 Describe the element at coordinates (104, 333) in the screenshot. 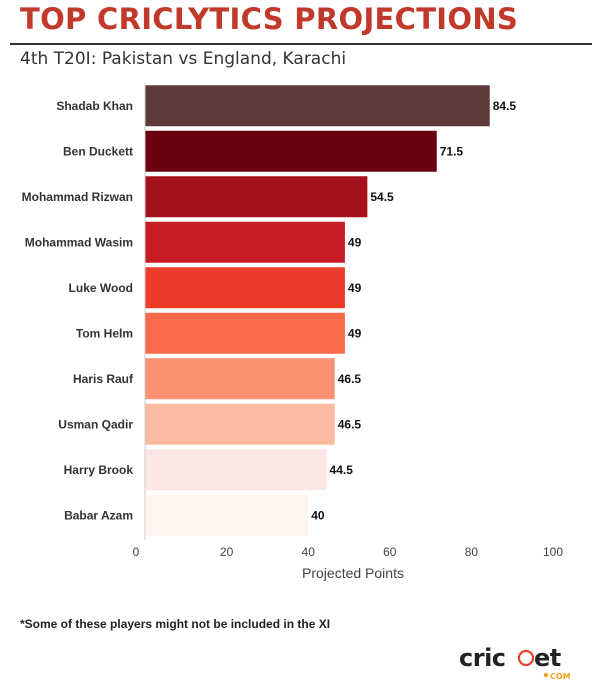

I see `category-label: Tom Helm` at that location.